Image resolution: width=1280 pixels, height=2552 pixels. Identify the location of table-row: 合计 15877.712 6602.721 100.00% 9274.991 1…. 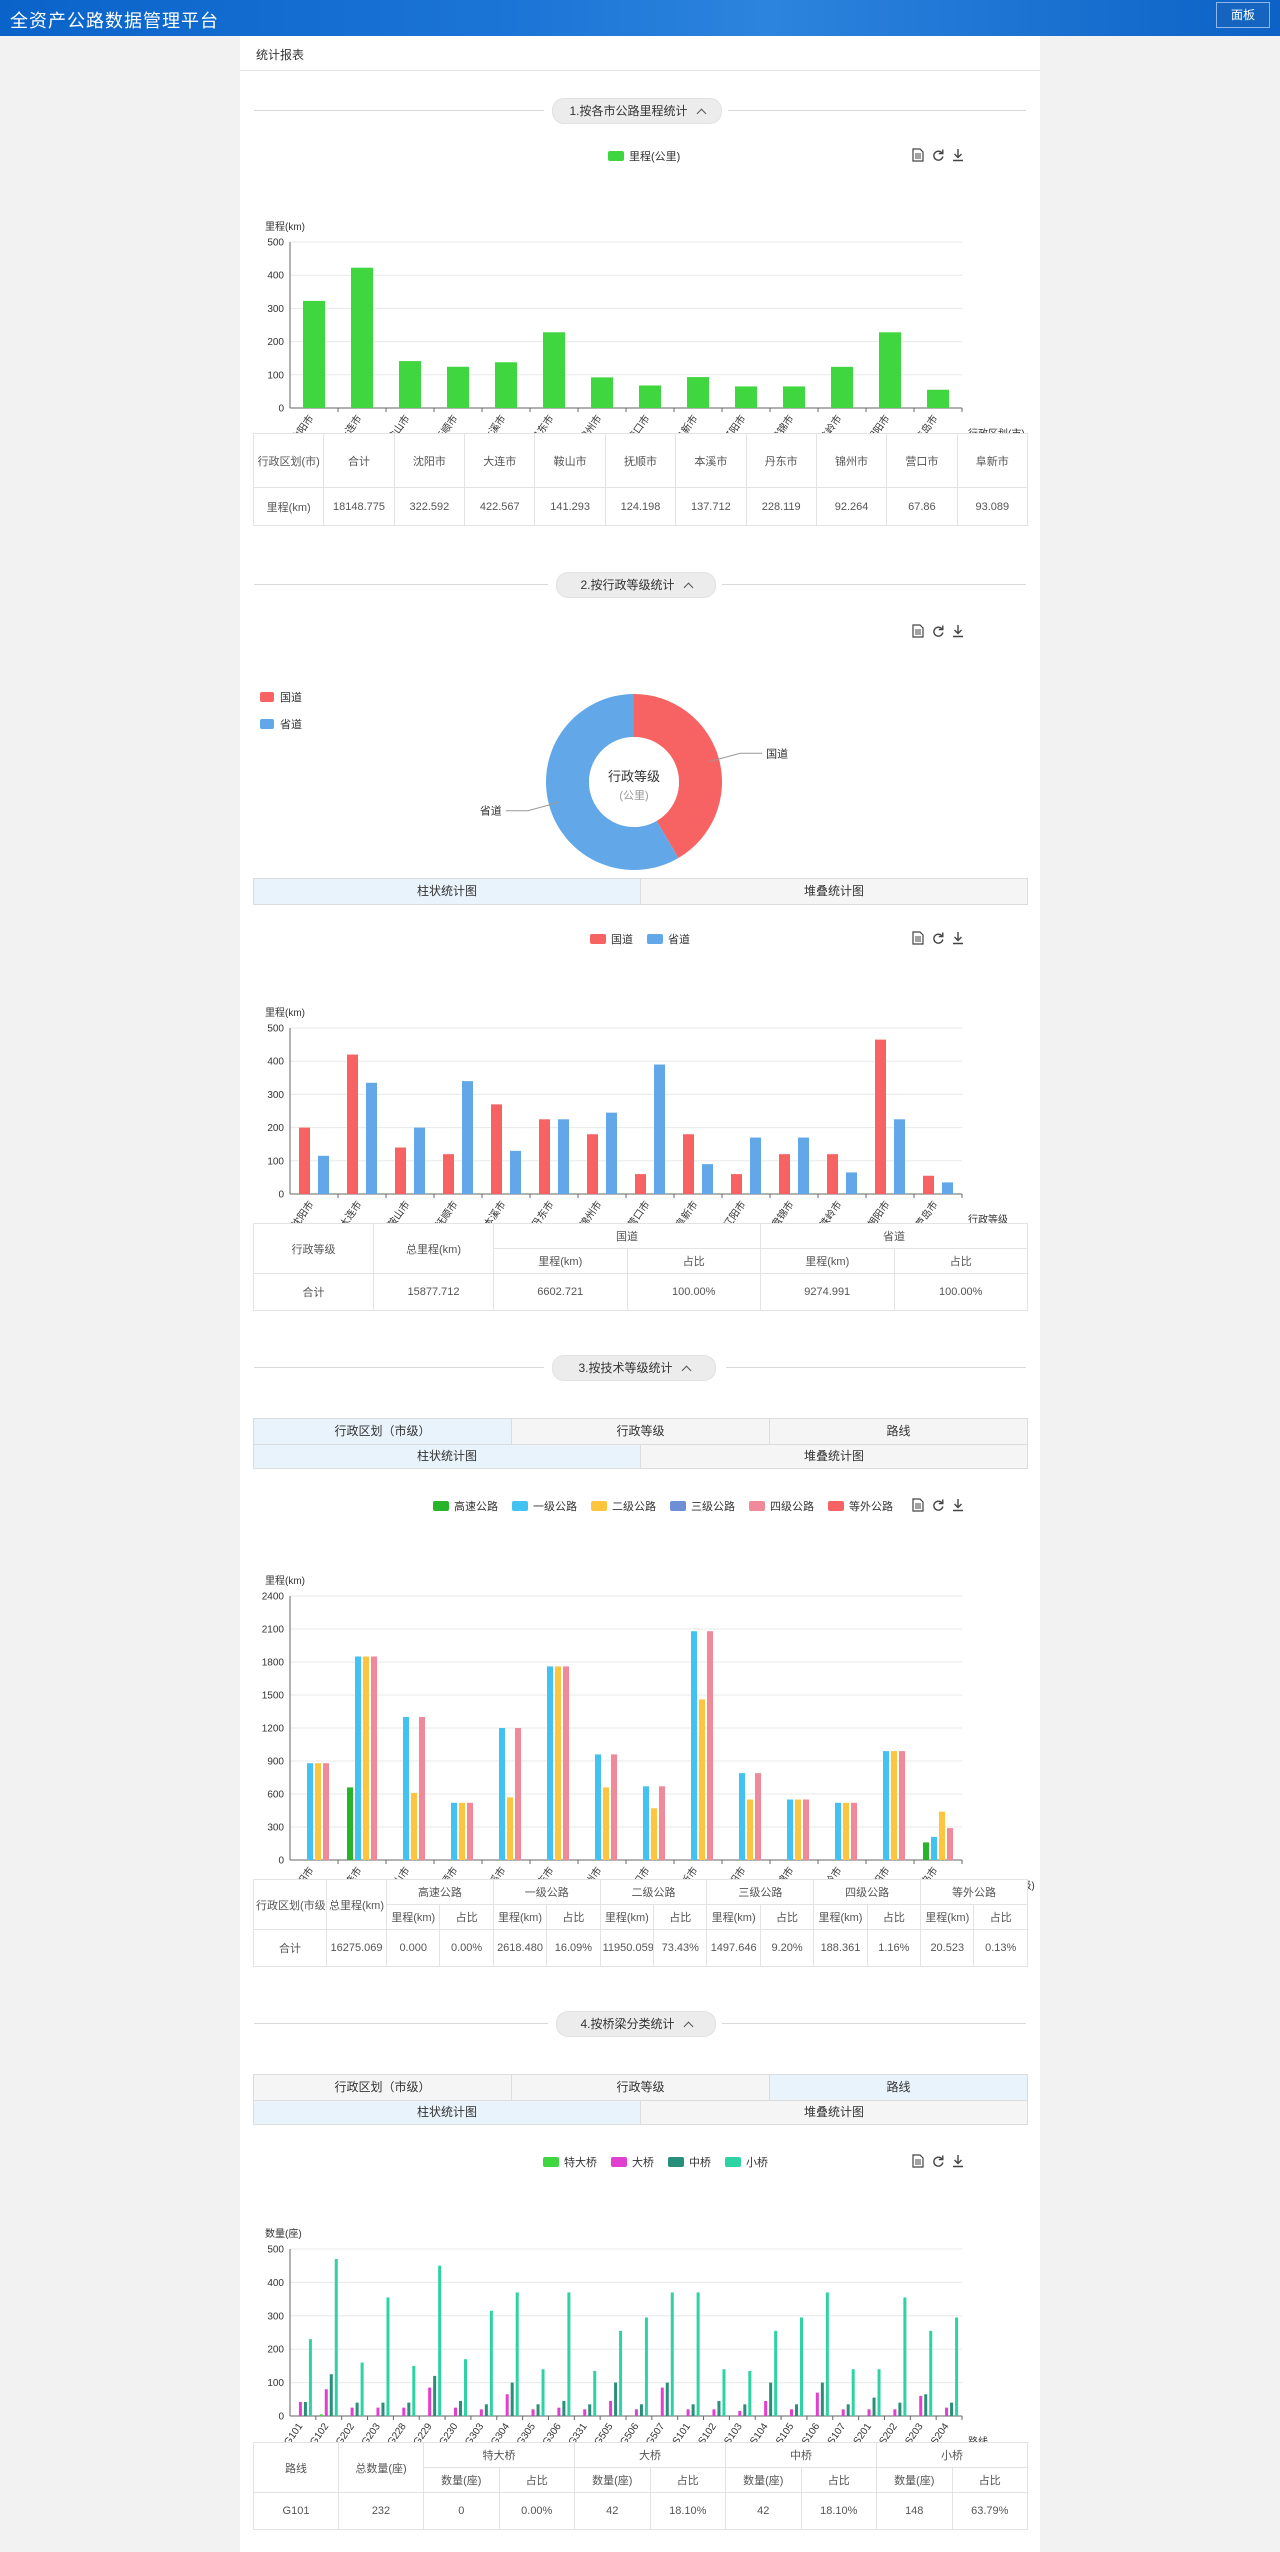
(640, 1292).